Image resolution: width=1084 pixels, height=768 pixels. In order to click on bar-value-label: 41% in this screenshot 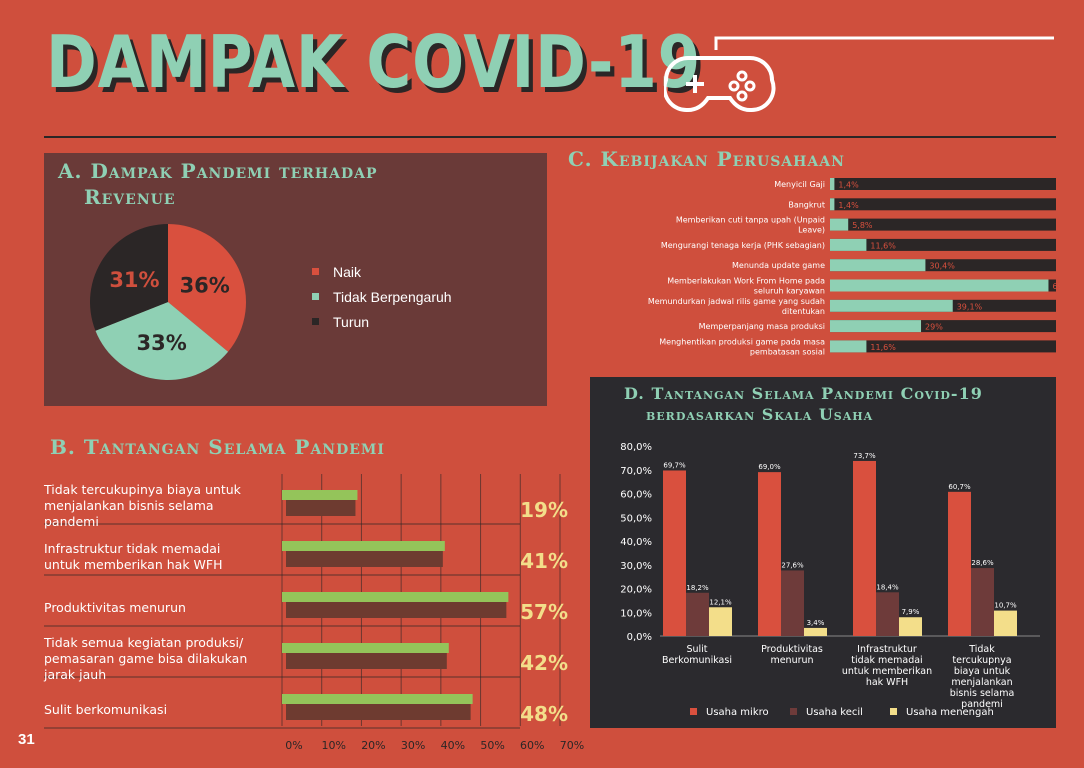, I will do `click(544, 561)`.